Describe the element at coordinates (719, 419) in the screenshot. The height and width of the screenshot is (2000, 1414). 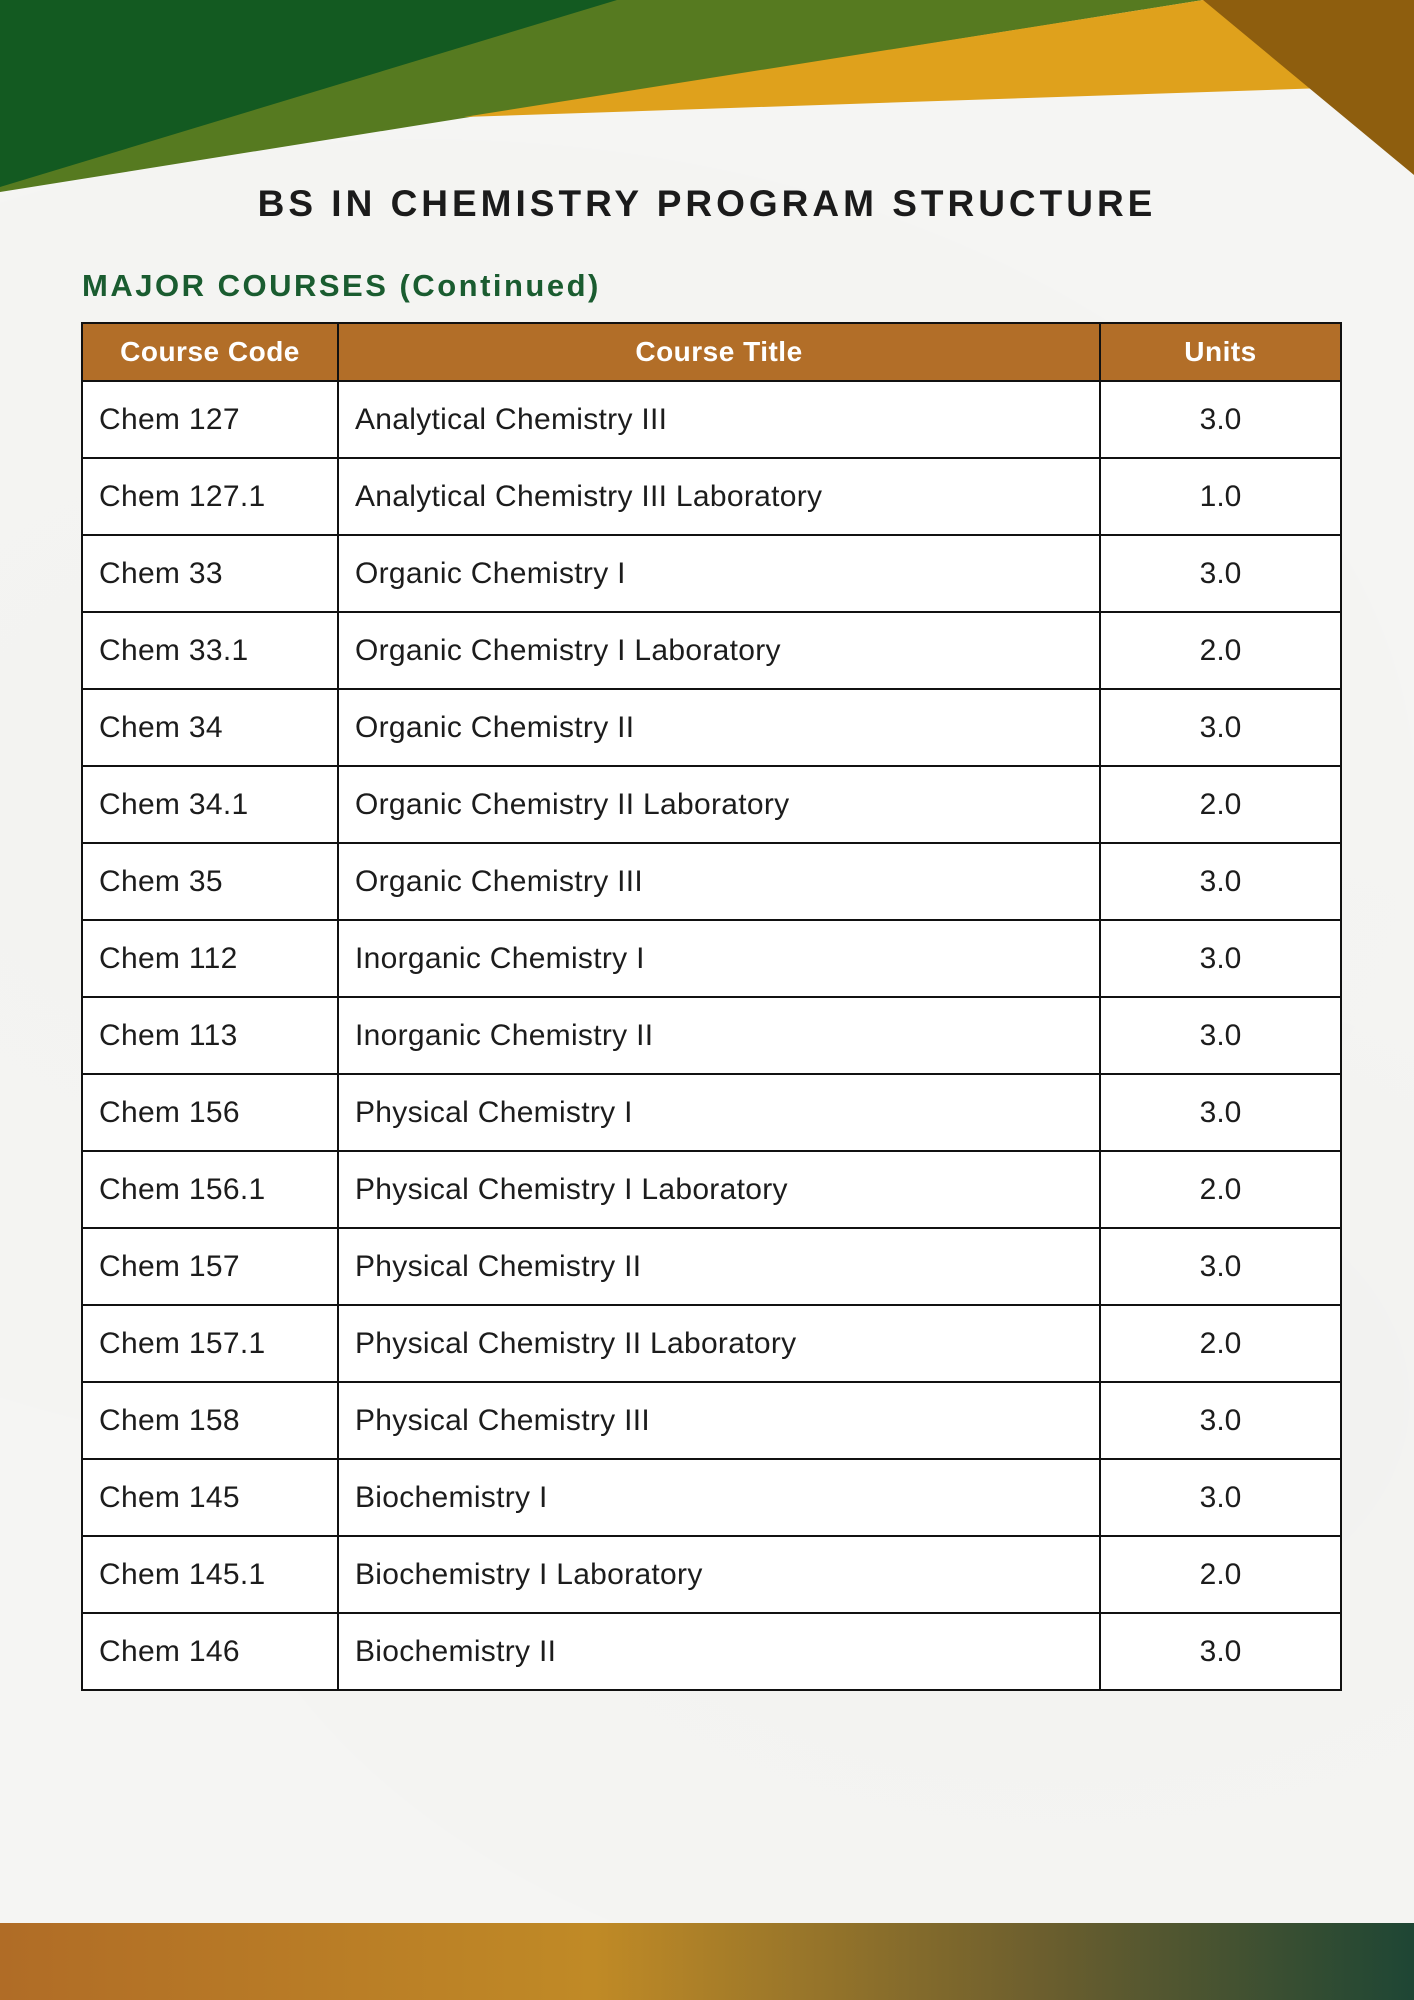
I see `course-title-cell: Analytical Chemistry III` at that location.